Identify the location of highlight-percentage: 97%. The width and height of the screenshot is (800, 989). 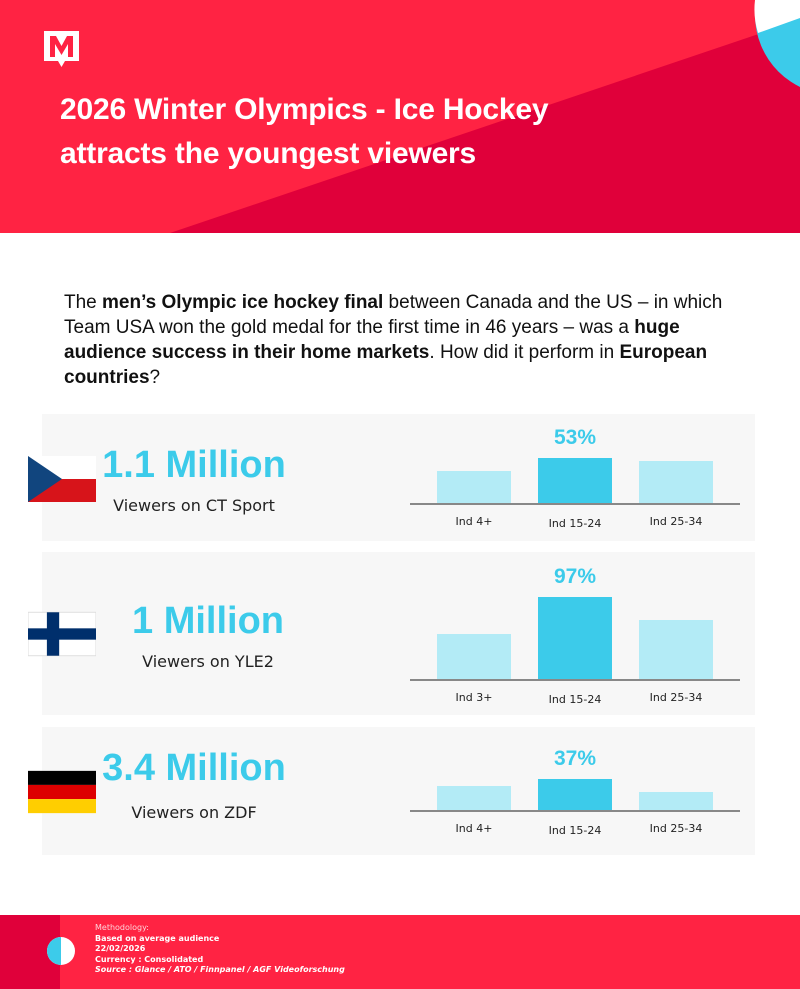
(575, 576).